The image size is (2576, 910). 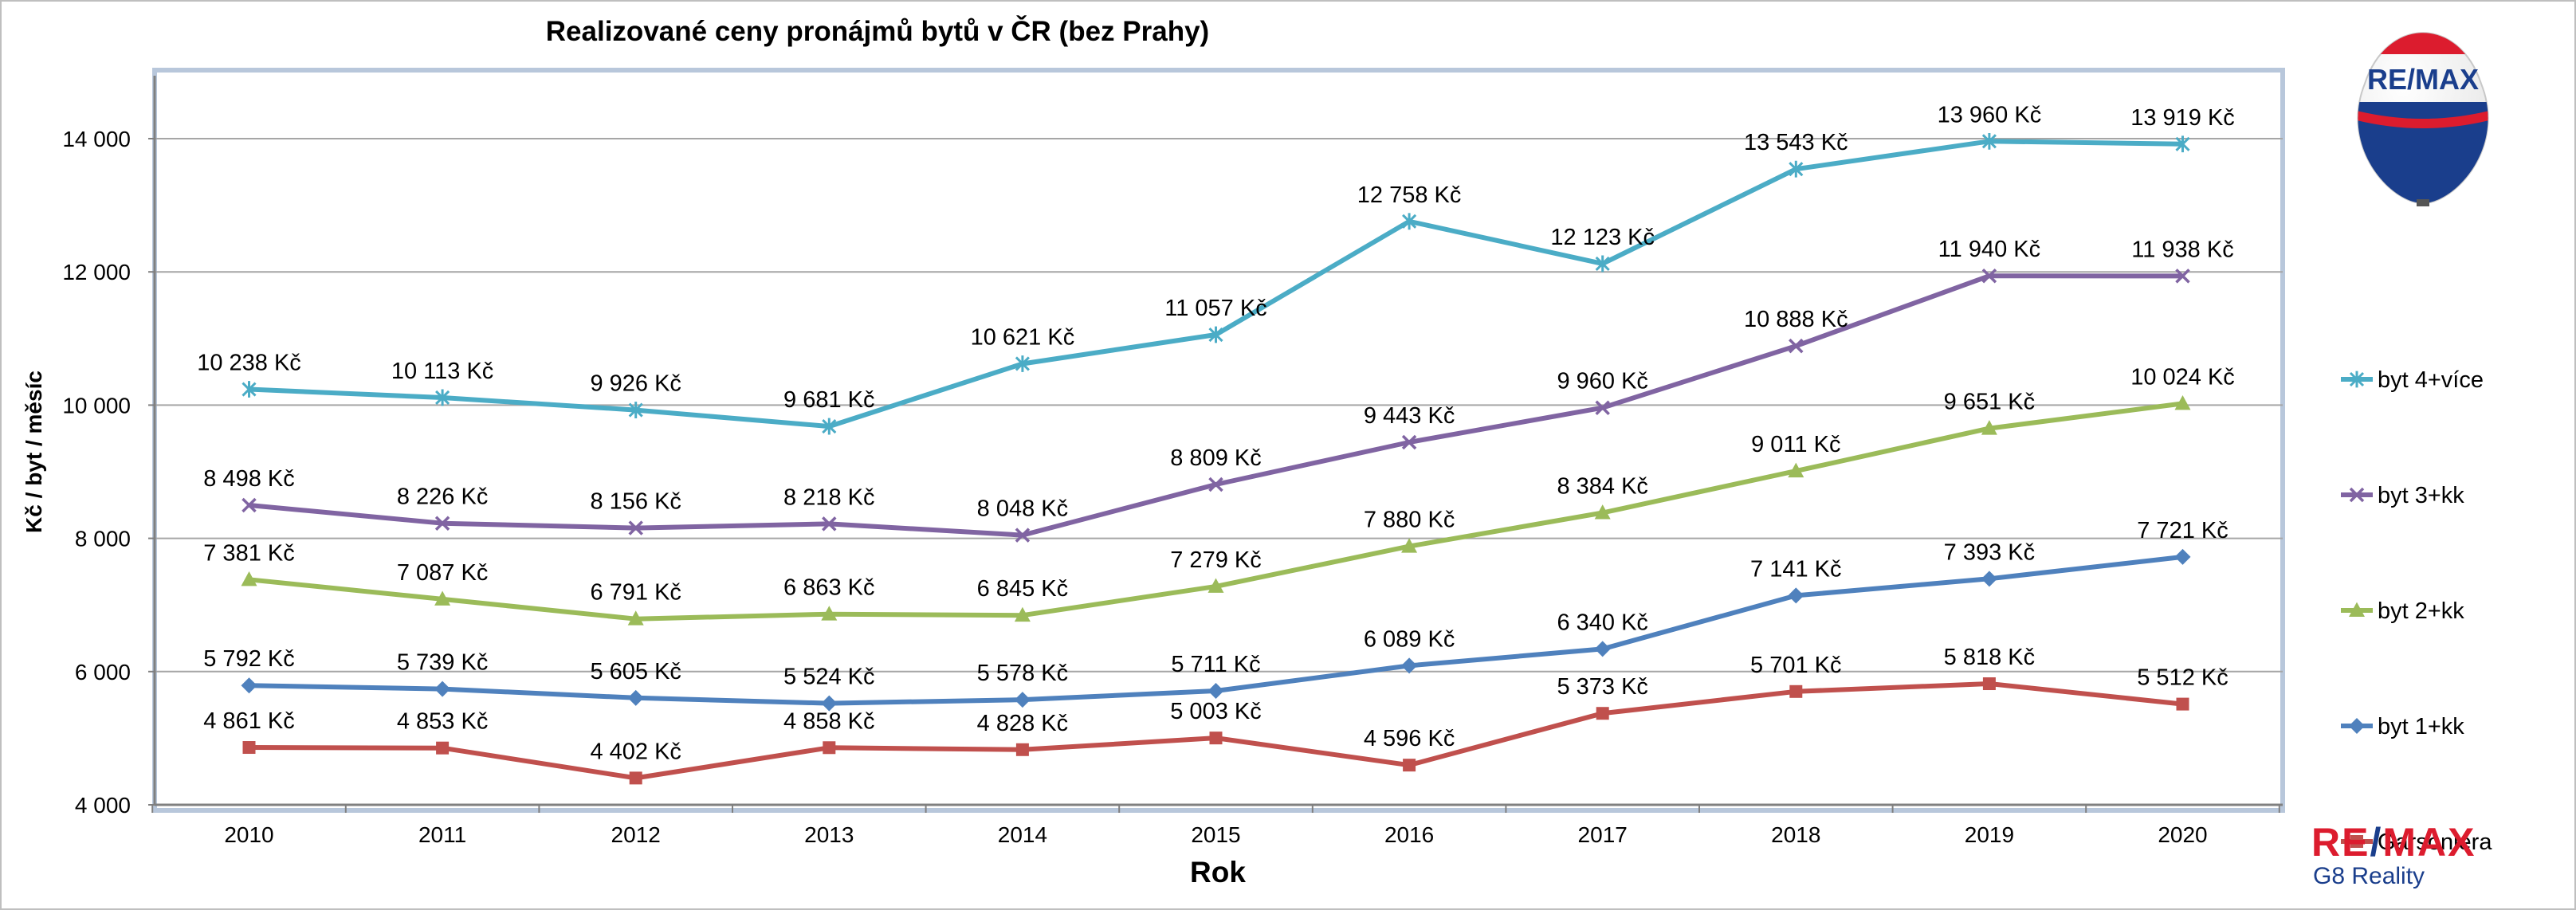 What do you see at coordinates (635, 751) in the screenshot?
I see `data-label: 4 402 Kč` at bounding box center [635, 751].